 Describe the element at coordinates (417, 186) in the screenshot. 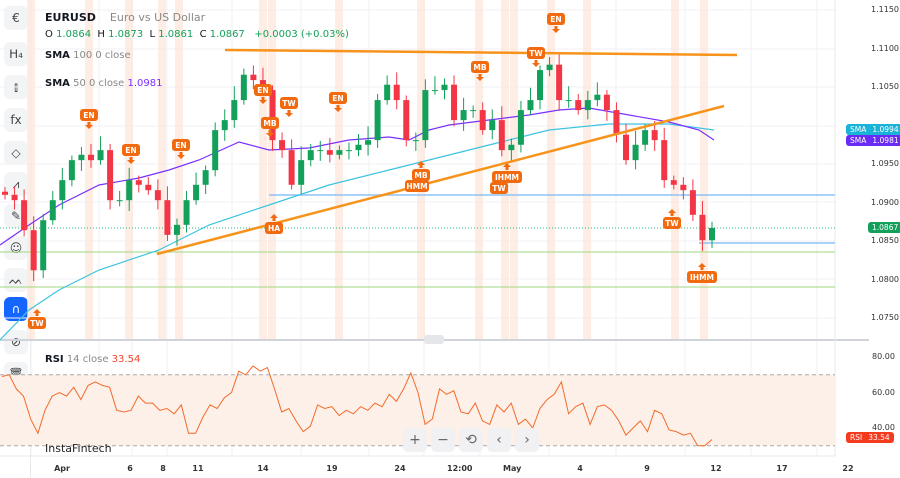

I see `pattern-label-hmm: HMM` at that location.